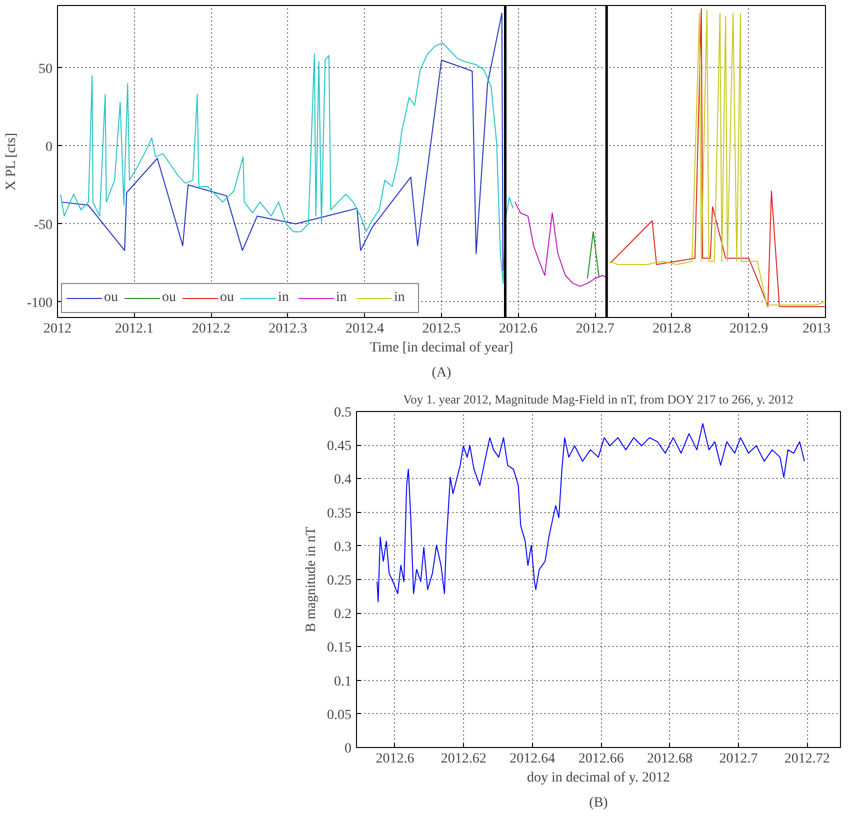 This screenshot has height=824, width=866. Describe the element at coordinates (364, 329) in the screenshot. I see `x-tick-label: 2012.4` at that location.